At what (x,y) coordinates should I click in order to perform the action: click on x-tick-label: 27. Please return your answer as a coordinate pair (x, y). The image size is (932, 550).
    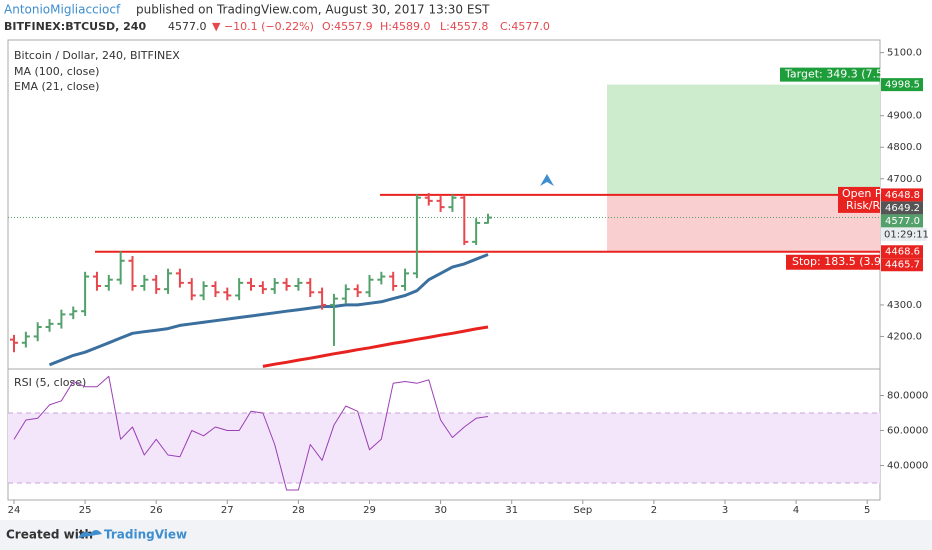
    Looking at the image, I should click on (227, 510).